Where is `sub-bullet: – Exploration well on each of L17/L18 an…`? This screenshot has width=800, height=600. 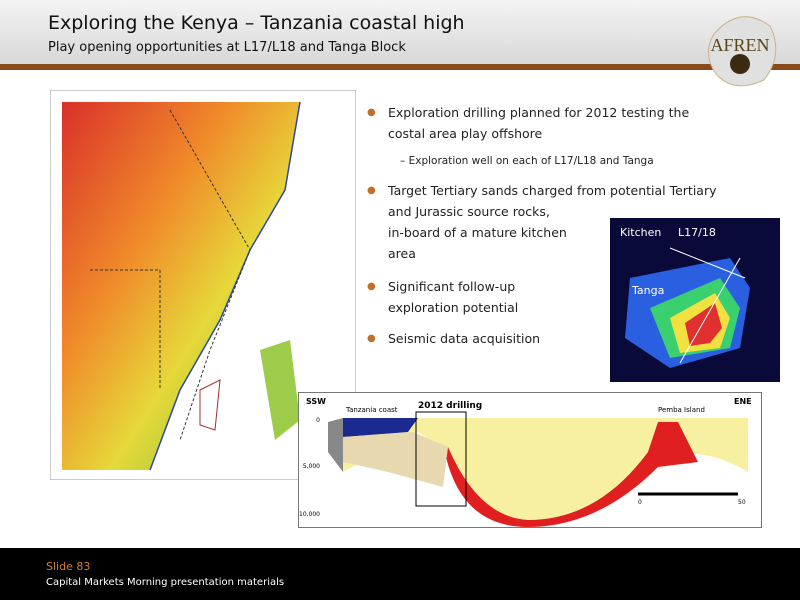
sub-bullet: – Exploration well on each of L17/L18 an… is located at coordinates (527, 161).